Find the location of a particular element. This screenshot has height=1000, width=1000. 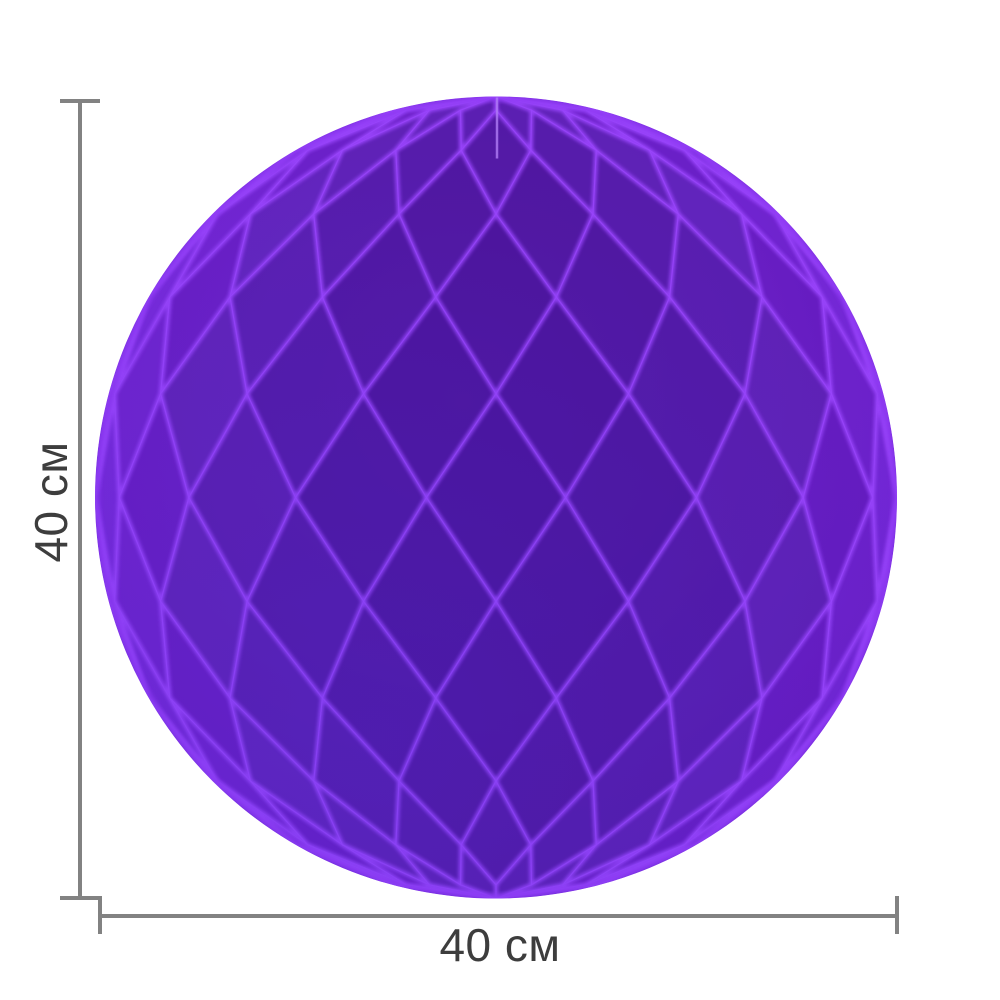

width-dimension-line is located at coordinates (499, 916).